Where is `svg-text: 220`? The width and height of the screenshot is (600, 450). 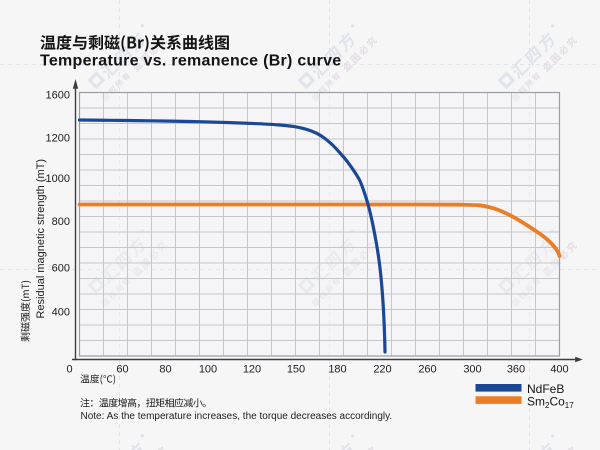 svg-text: 220 is located at coordinates (382, 370).